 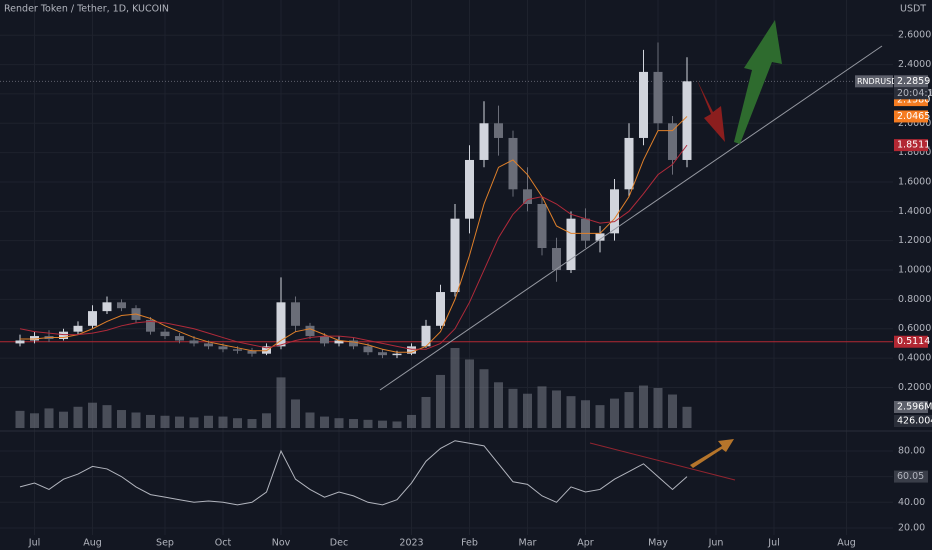 What do you see at coordinates (874, 81) in the screenshot?
I see `symbol-bg` at bounding box center [874, 81].